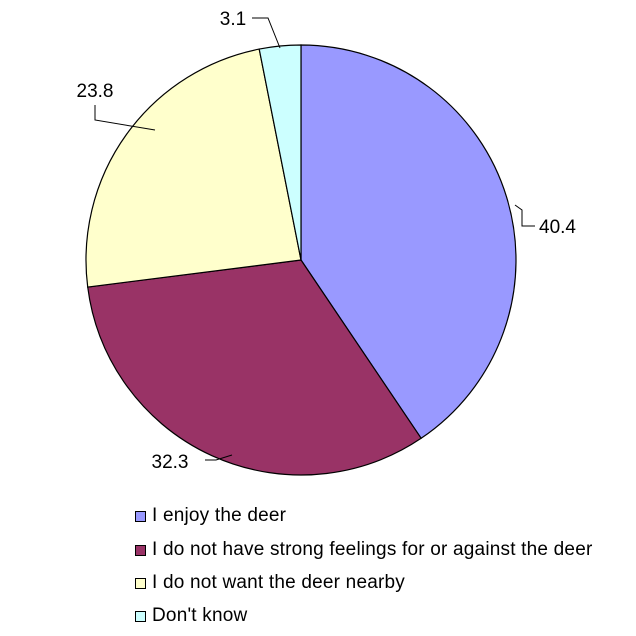  What do you see at coordinates (278, 582) in the screenshot?
I see `legend-label: I do not want the deer nearby` at bounding box center [278, 582].